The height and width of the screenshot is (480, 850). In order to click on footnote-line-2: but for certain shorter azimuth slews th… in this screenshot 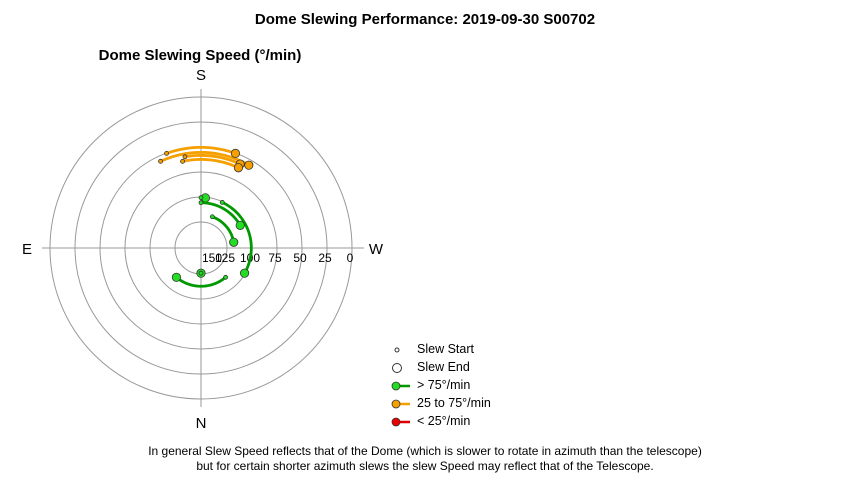, I will do `click(424, 466)`.